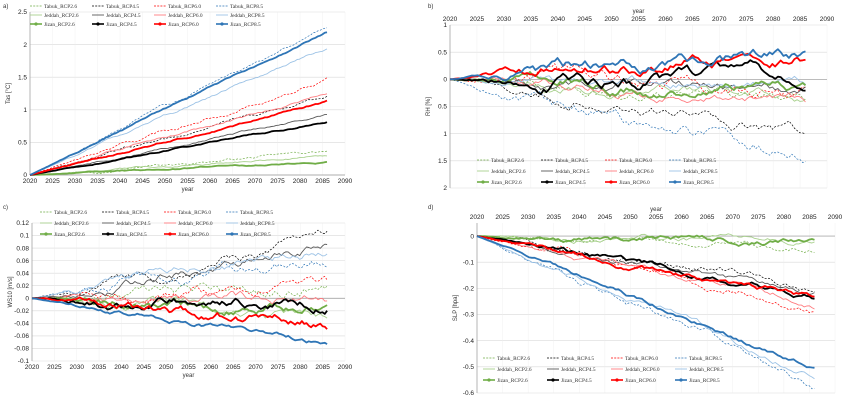 Image resolution: width=850 pixels, height=401 pixels. I want to click on y-axis-title: WS10 [m/s], so click(11, 291).